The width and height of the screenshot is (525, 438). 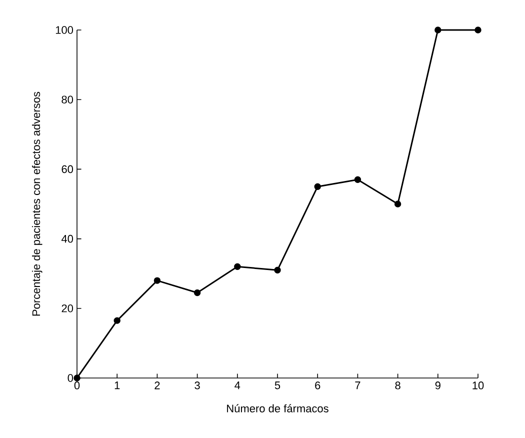 What do you see at coordinates (277, 408) in the screenshot?
I see `x-axis-title: Número de fármacos` at bounding box center [277, 408].